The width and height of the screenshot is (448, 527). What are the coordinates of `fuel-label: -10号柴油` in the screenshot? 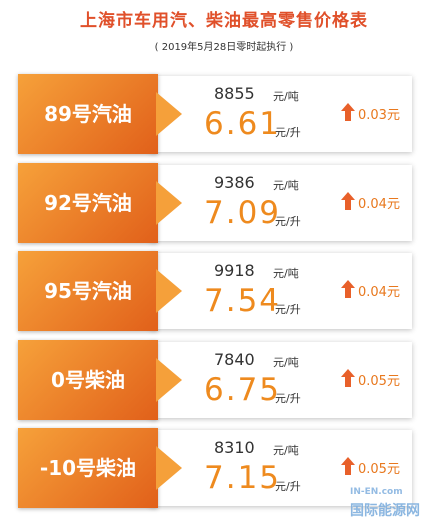 It's located at (88, 468).